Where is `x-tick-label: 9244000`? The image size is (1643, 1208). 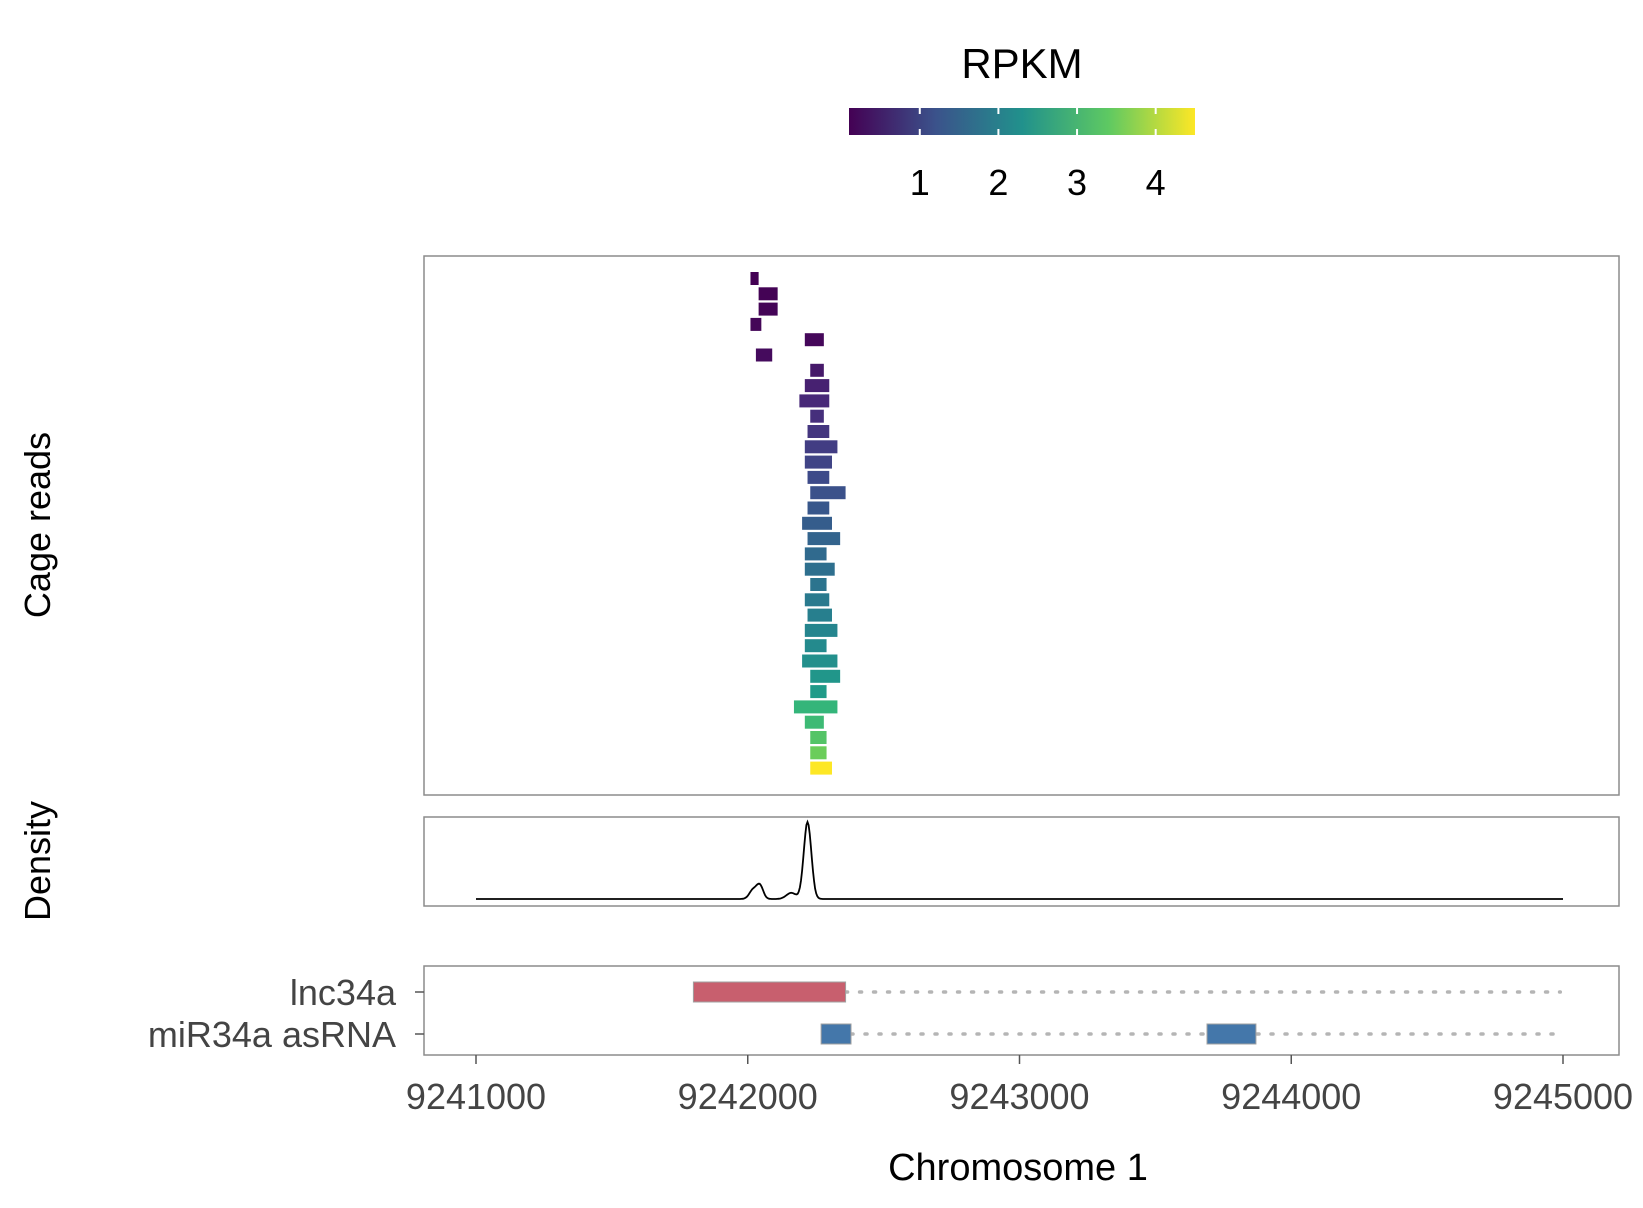 x-tick-label: 9244000 is located at coordinates (1291, 1096).